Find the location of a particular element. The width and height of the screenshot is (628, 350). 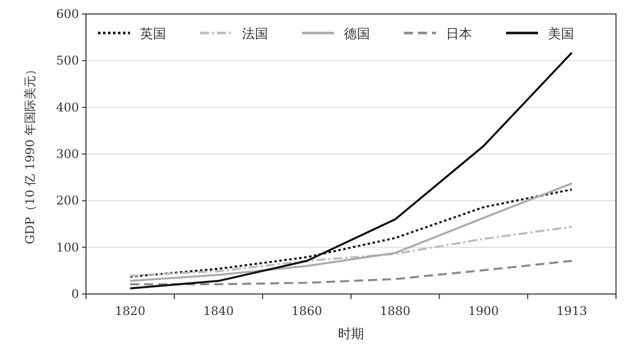

legend-label: 德国 is located at coordinates (357, 34).